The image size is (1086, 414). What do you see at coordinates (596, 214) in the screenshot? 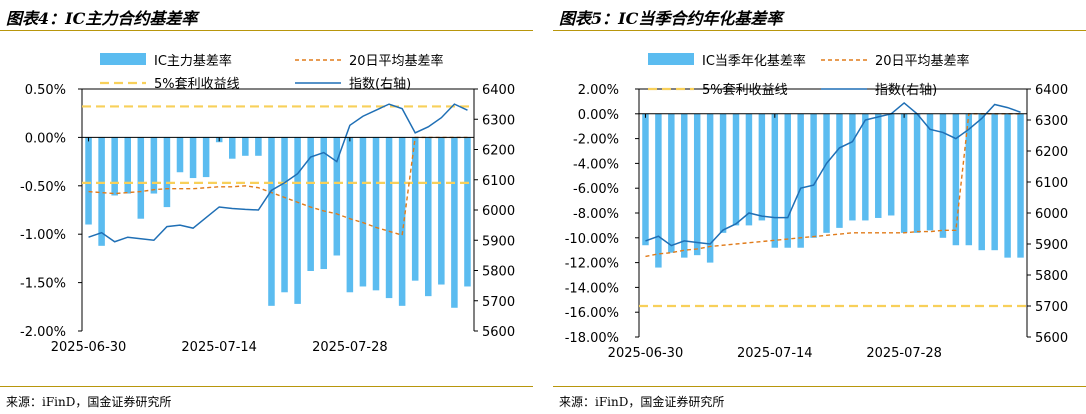
I see `y-tick-label: -8.00%` at bounding box center [596, 214].